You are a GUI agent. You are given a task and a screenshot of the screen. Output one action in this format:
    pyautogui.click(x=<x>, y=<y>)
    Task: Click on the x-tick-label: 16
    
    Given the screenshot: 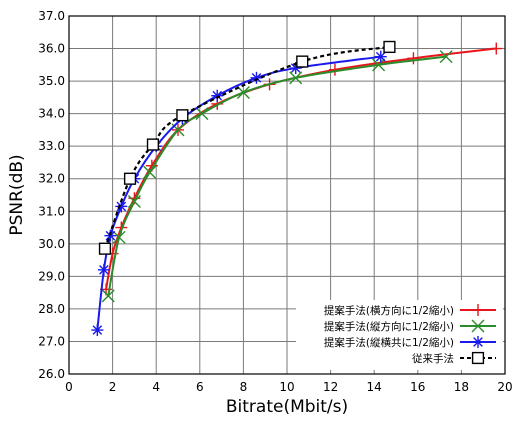 What is the action you would take?
    pyautogui.click(x=417, y=387)
    